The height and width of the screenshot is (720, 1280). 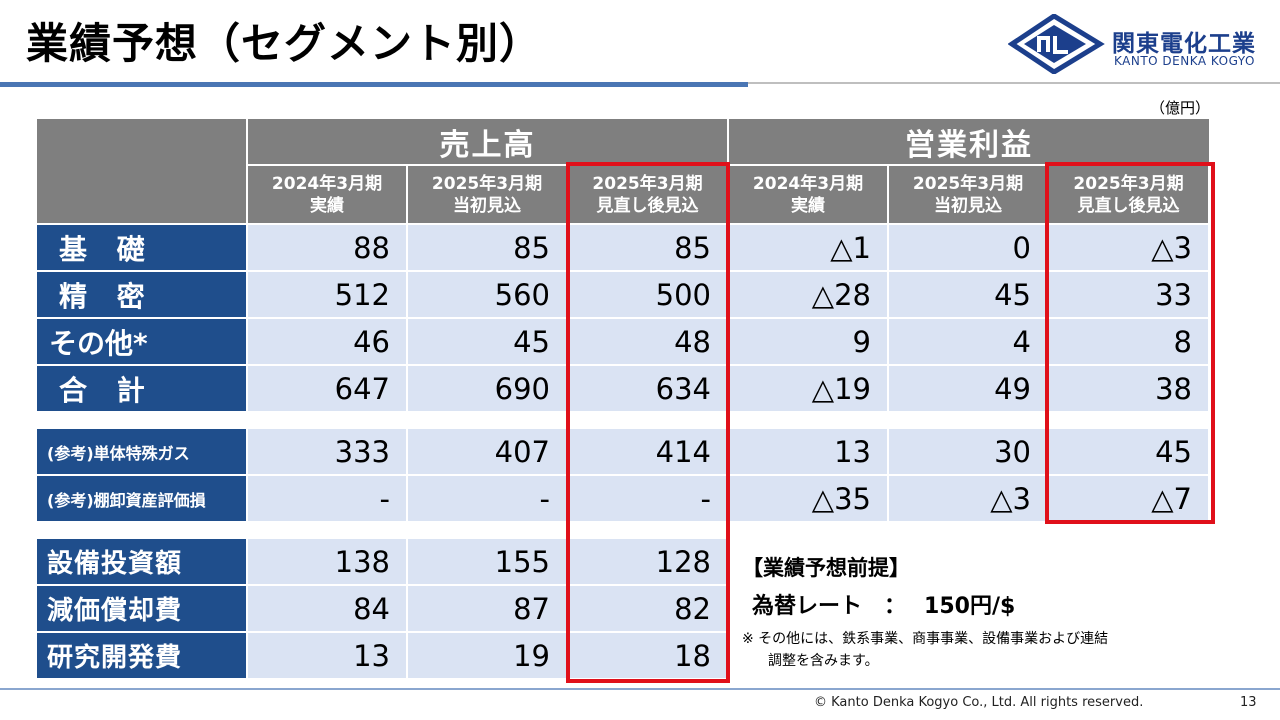 What do you see at coordinates (487, 608) in the screenshot?
I see `table-cell: 87` at bounding box center [487, 608].